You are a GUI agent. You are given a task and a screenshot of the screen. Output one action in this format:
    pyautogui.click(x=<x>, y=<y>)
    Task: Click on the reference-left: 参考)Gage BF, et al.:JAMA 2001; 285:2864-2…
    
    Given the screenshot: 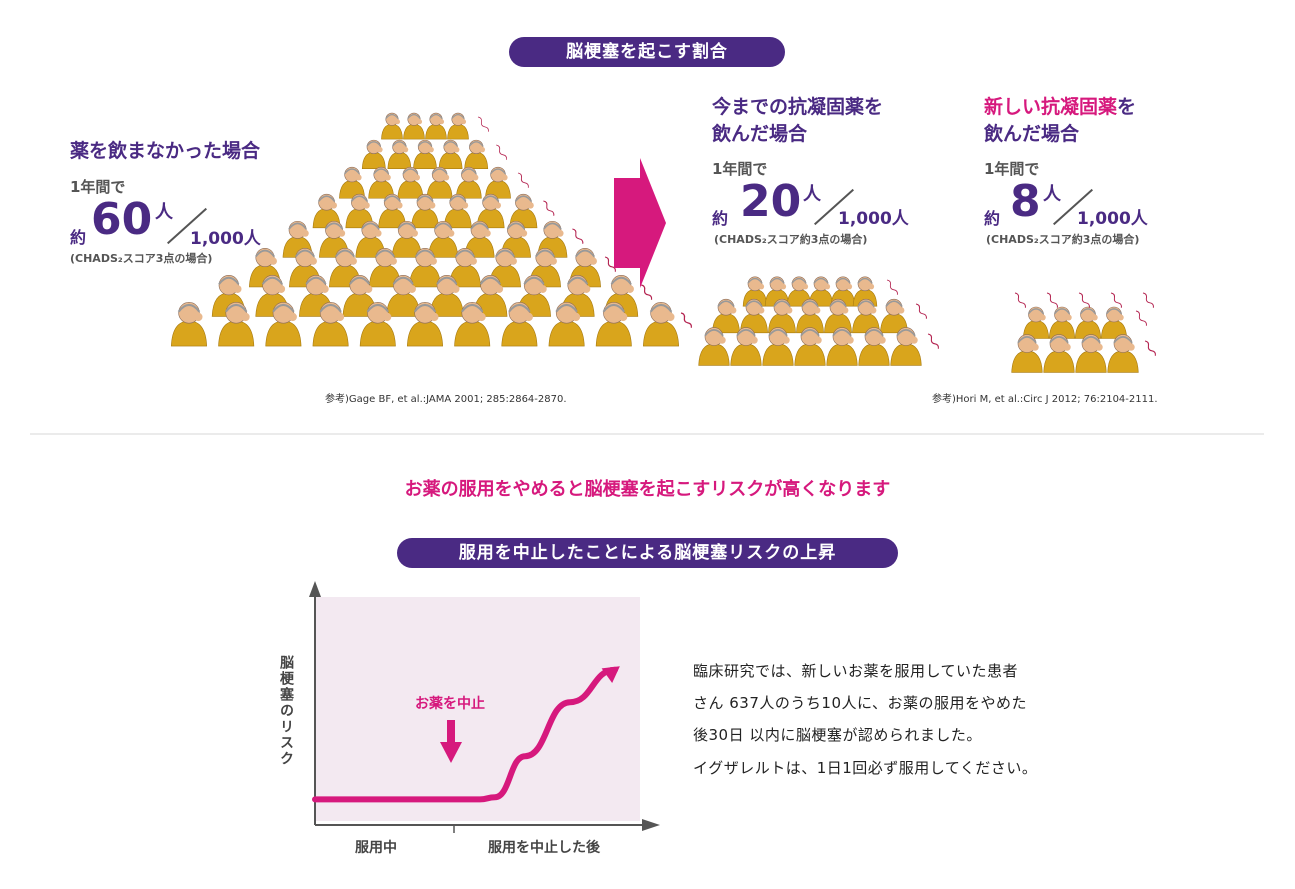 What is the action you would take?
    pyautogui.click(x=446, y=399)
    